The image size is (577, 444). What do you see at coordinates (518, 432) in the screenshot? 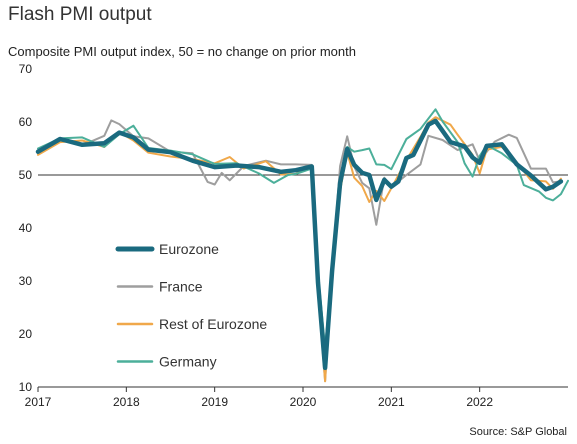
I see `source-note: Source: S&P Global` at bounding box center [518, 432].